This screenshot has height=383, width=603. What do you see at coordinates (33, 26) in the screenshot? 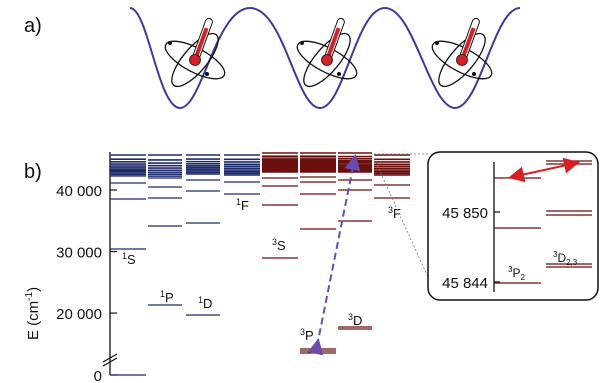
I see `panel-label-a: a)` at bounding box center [33, 26].